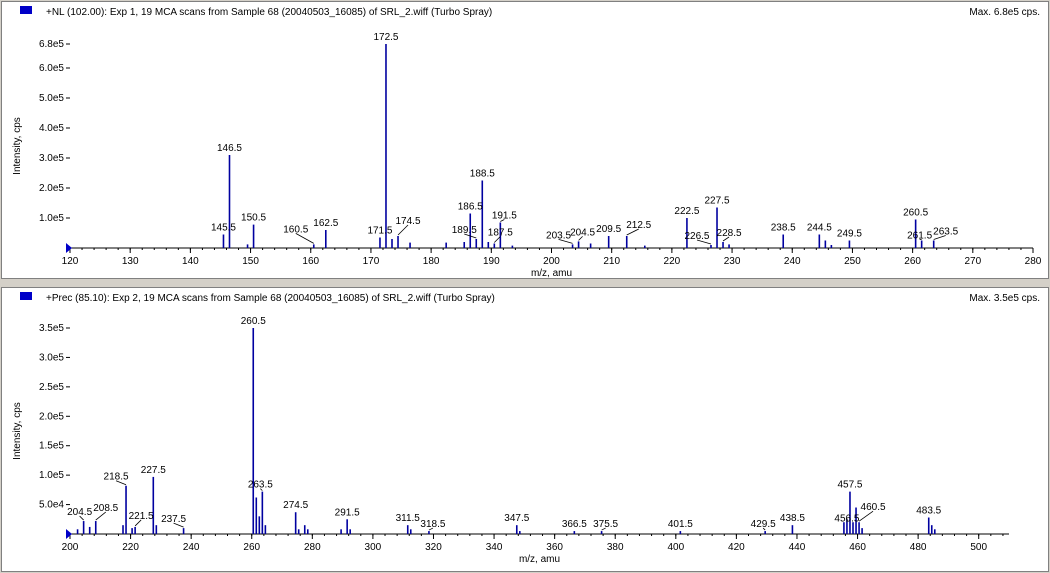 The width and height of the screenshot is (1050, 573). I want to click on x-tick-label: 400, so click(675, 547).